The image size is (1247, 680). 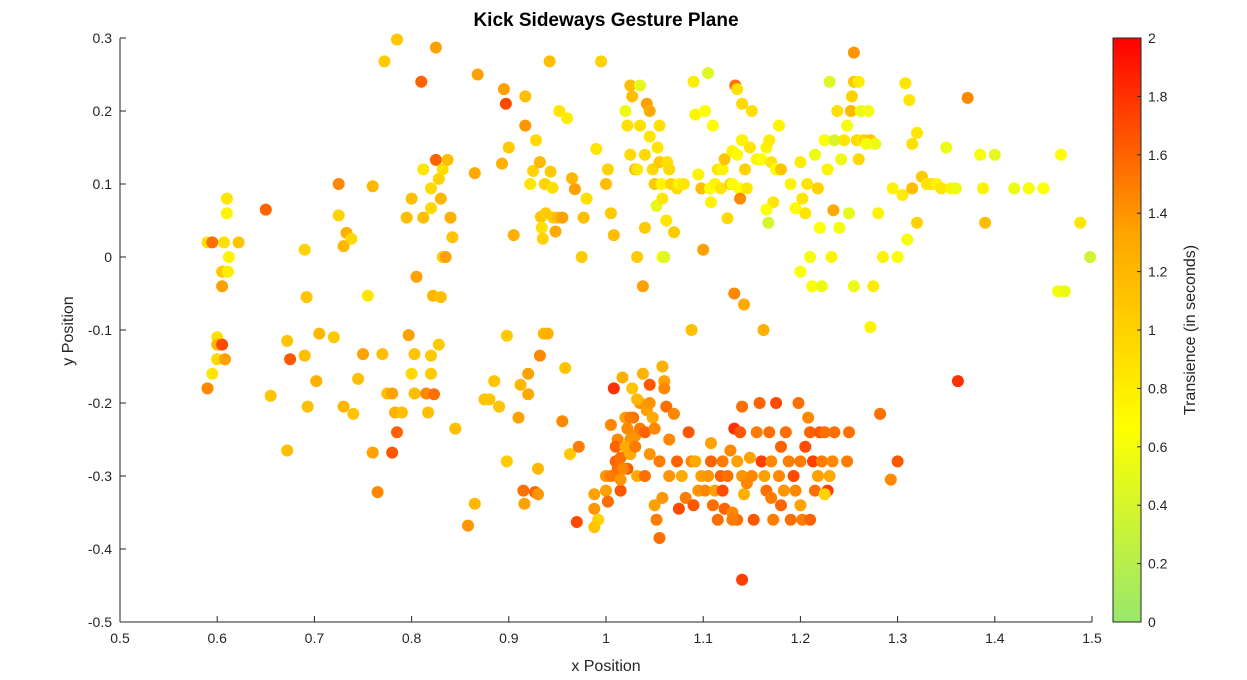 What do you see at coordinates (1158, 155) in the screenshot?
I see `colorbar-tick-label: 1.6` at bounding box center [1158, 155].